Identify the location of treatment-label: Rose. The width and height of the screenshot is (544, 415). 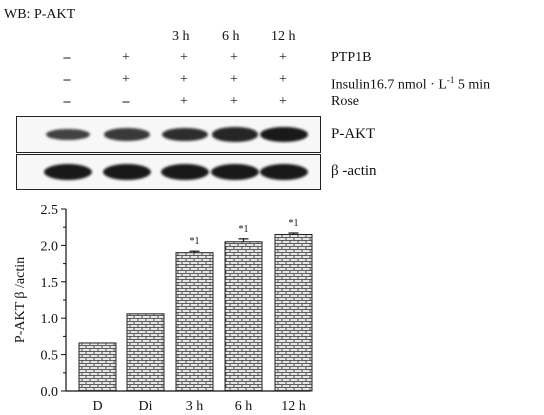
(345, 101).